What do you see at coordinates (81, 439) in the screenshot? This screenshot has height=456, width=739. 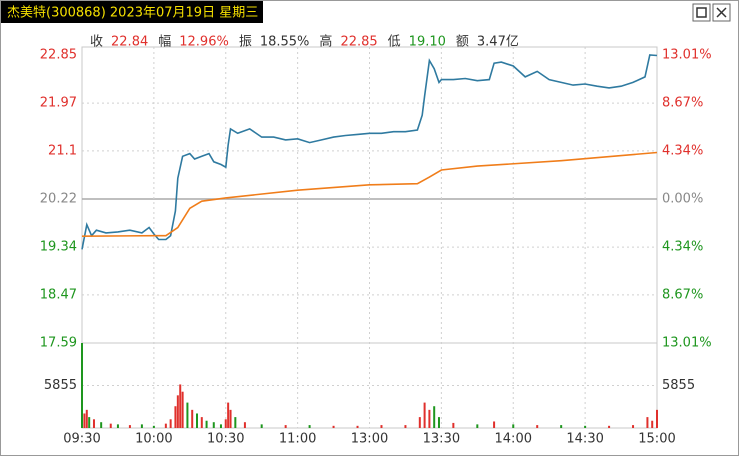 I see `x-tick-label: 09:30` at bounding box center [81, 439].